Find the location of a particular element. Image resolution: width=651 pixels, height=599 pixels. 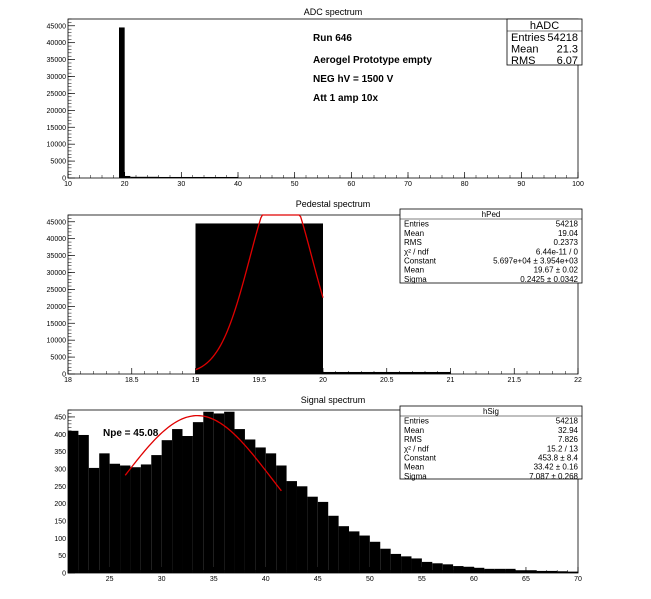

ped-stats-value: 0.2425 ± 0.0342 is located at coordinates (549, 279).